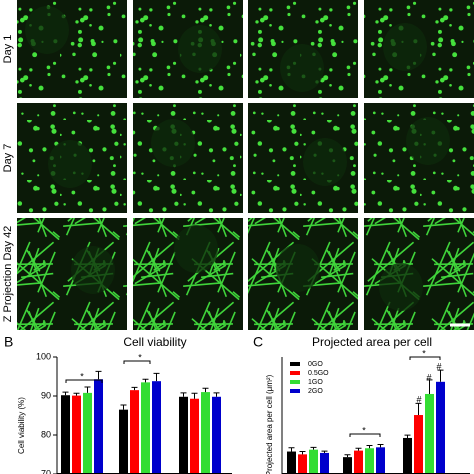 This screenshot has height=474, width=474. What do you see at coordinates (46, 395) in the screenshot?
I see `y-tick-label: 90` at bounding box center [46, 395].